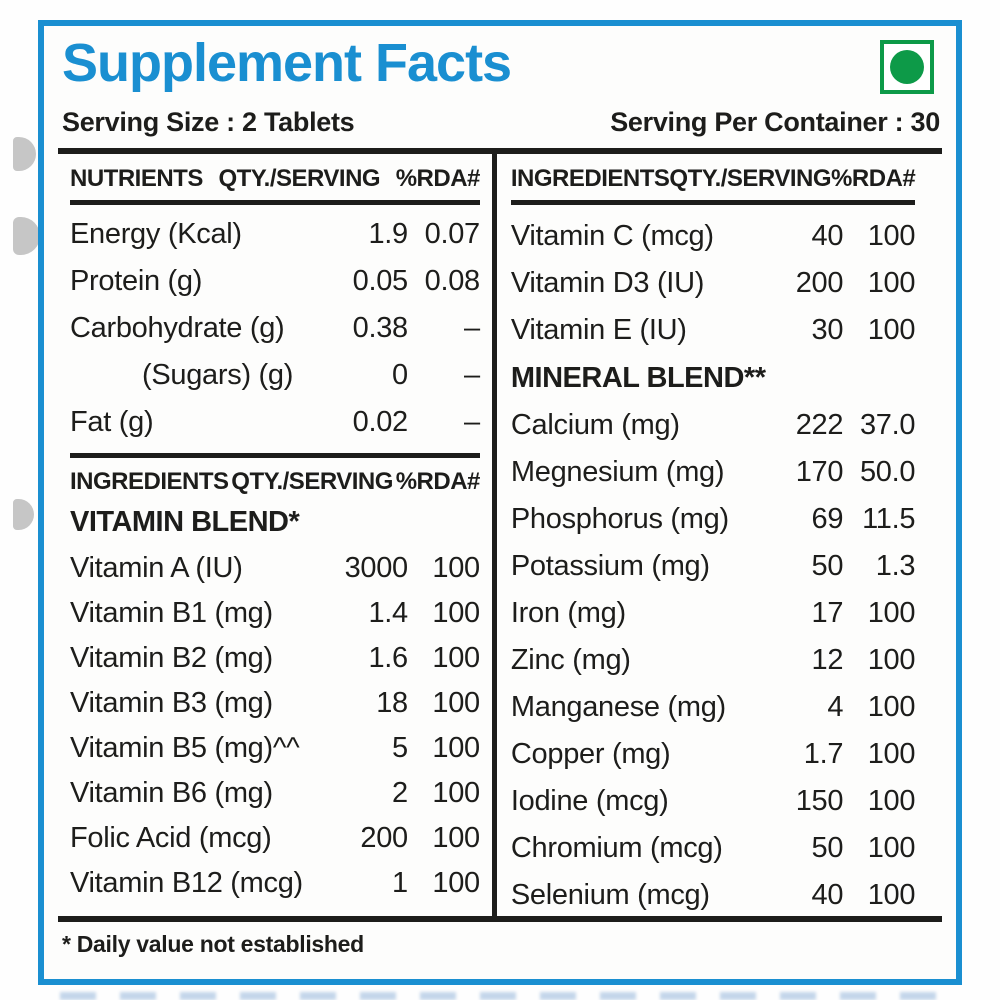  Describe the element at coordinates (112, 422) in the screenshot. I see `row-name: Fat (g)` at that location.